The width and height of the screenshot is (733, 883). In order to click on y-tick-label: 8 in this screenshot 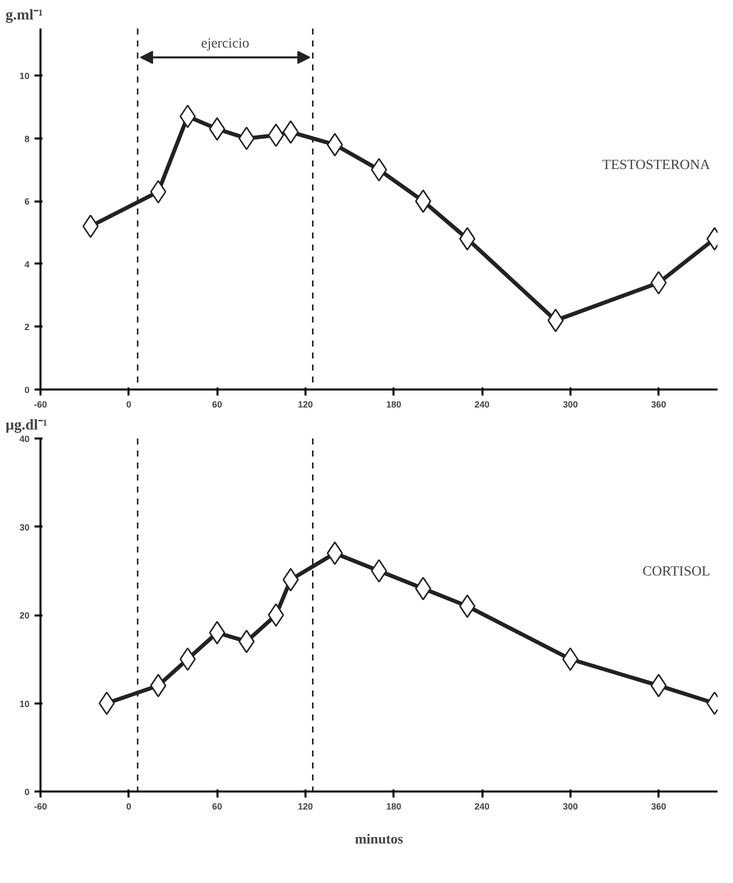, I will do `click(27, 139)`.